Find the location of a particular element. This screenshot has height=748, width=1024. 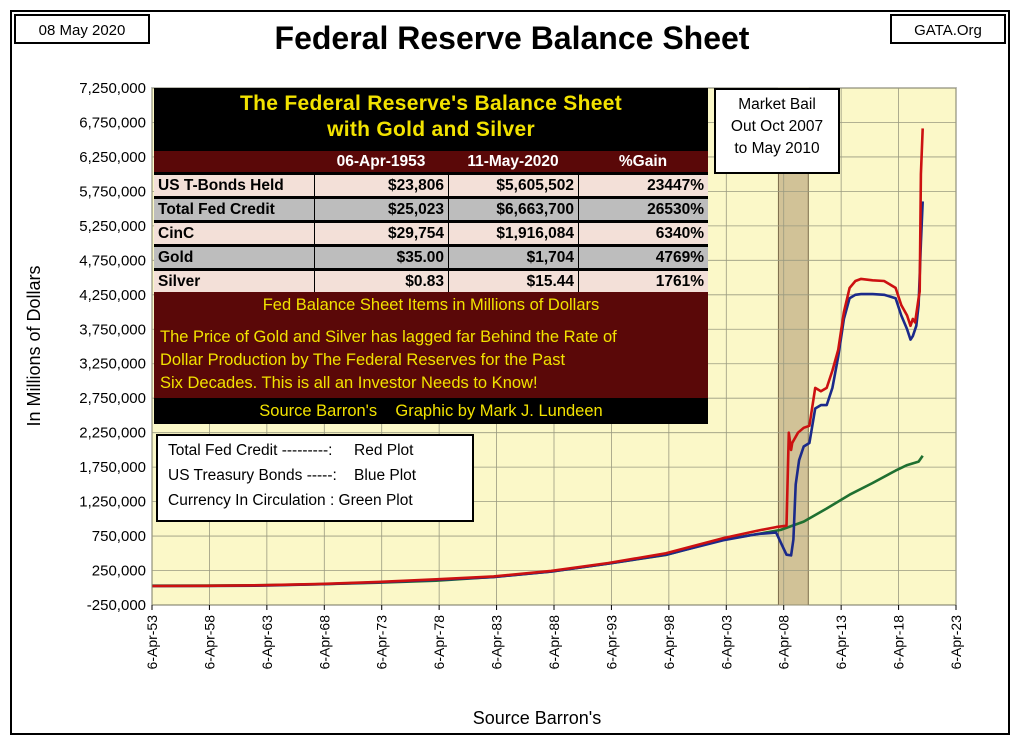

x-tick-label: 6-Apr-23 is located at coordinates (956, 642).